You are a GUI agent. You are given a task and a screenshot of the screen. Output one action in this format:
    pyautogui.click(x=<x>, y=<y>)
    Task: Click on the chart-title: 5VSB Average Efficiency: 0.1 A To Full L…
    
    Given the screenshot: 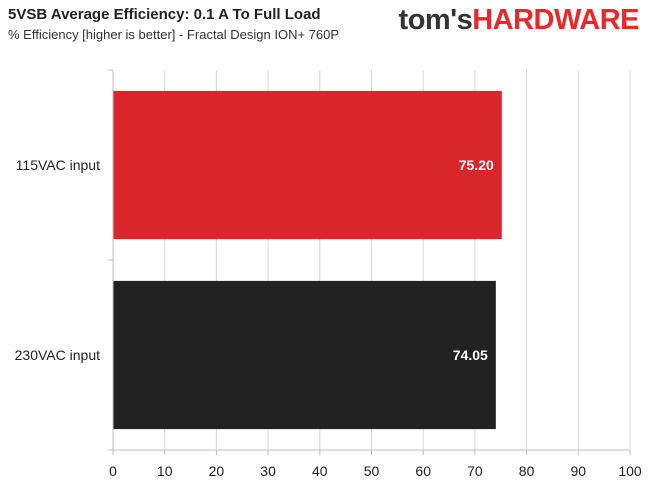 What is the action you would take?
    pyautogui.click(x=164, y=14)
    